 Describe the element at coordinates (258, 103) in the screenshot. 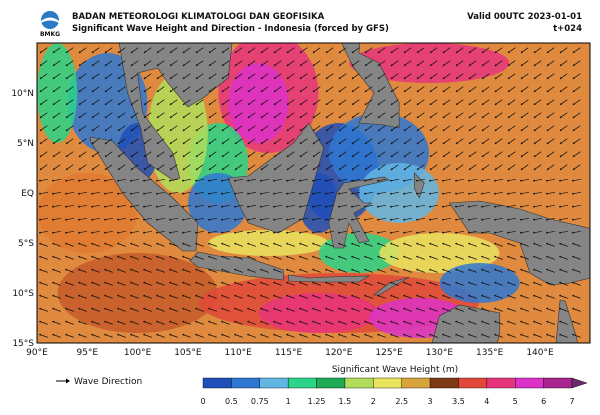

I see `wave-zone` at that location.